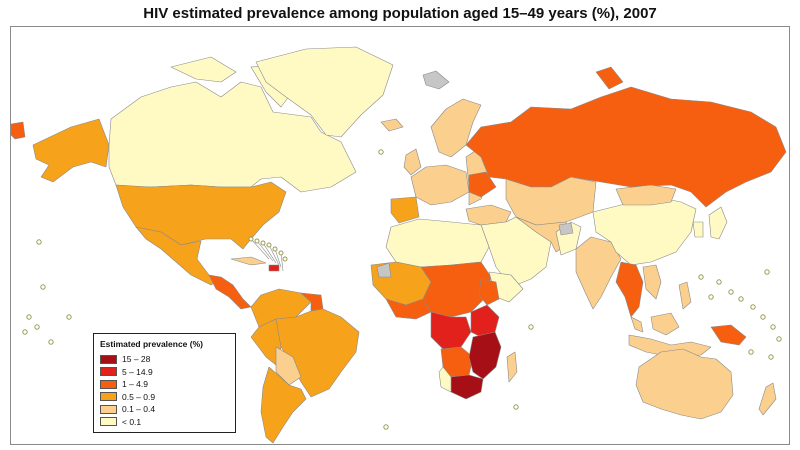 This screenshot has width=800, height=450. What do you see at coordinates (230, 292) in the screenshot?
I see `region-central-america` at bounding box center [230, 292].